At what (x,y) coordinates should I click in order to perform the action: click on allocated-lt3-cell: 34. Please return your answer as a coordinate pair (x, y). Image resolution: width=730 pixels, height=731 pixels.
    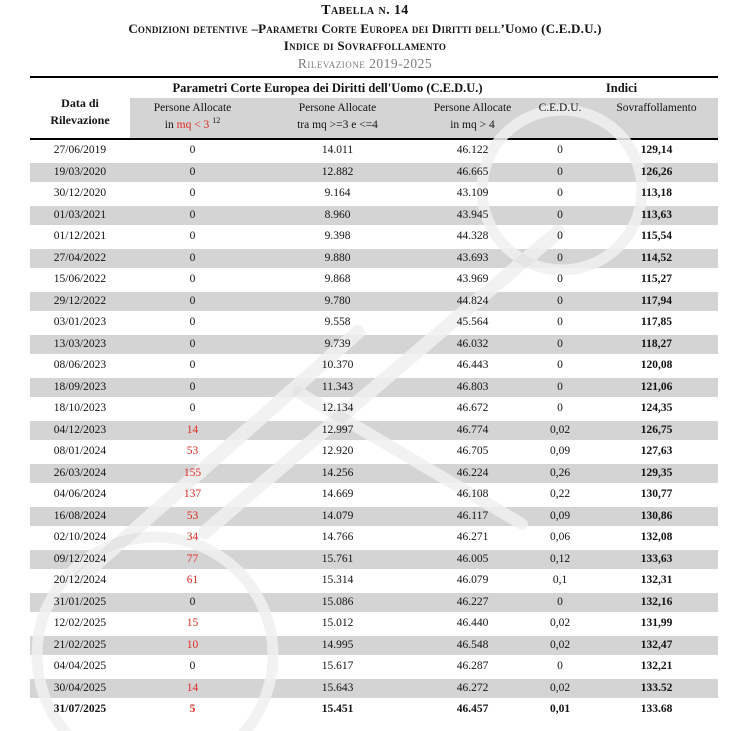
    Looking at the image, I should click on (192, 536).